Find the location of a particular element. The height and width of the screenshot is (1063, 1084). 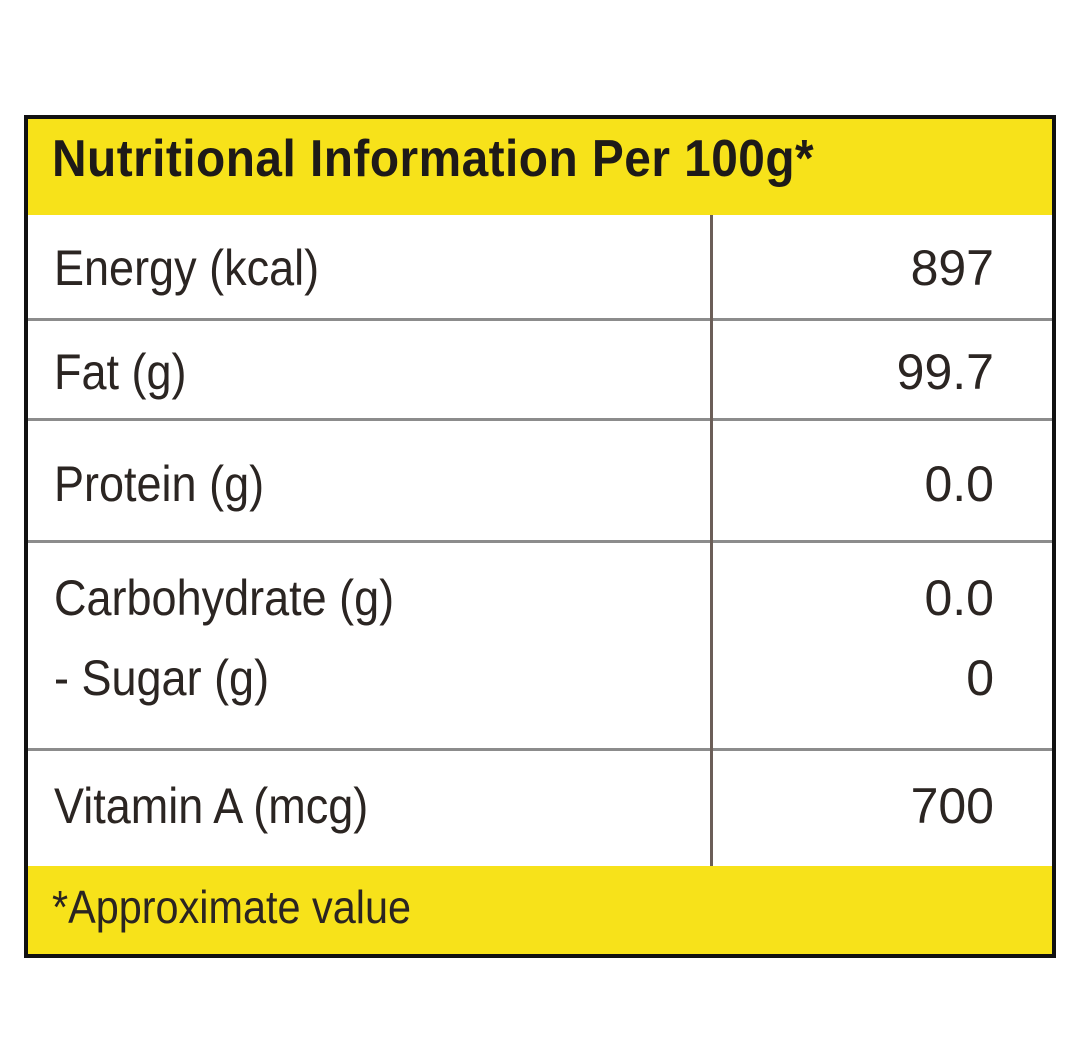

row-label: Carbohydrate (g) is located at coordinates (224, 598).